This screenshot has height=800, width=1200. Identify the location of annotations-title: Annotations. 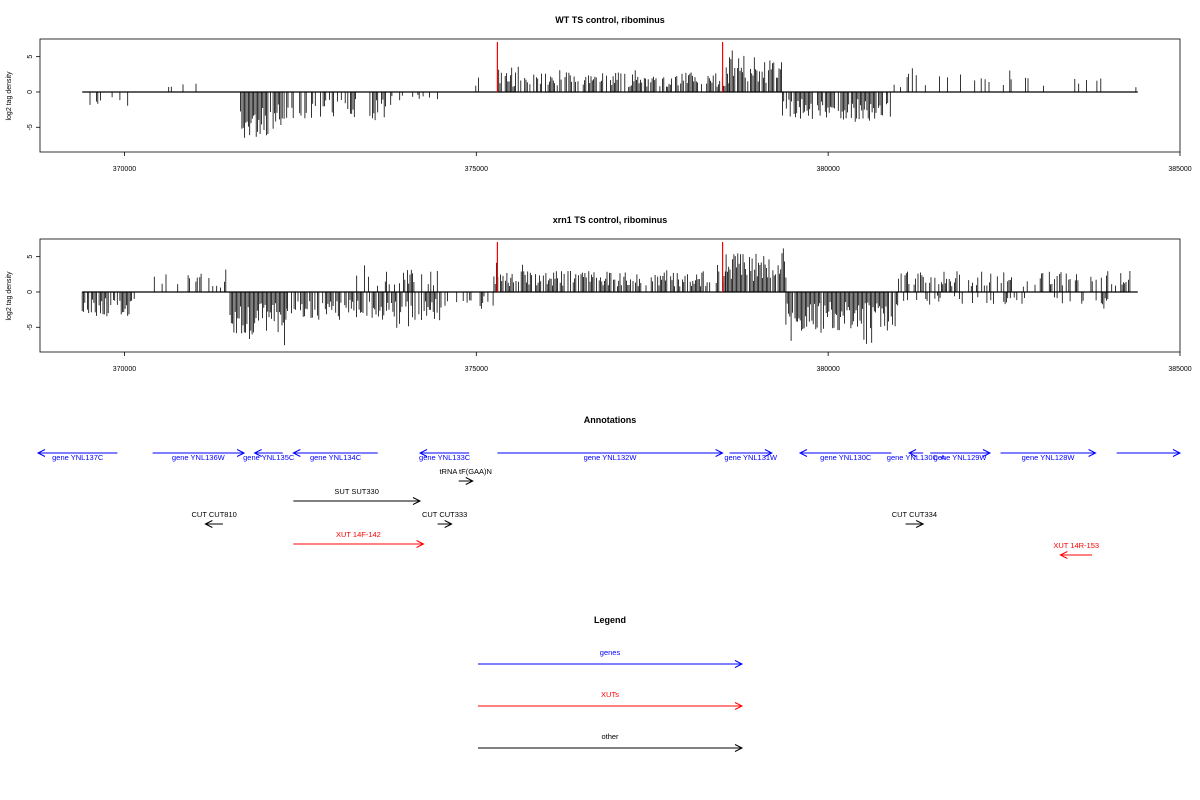
(610, 420).